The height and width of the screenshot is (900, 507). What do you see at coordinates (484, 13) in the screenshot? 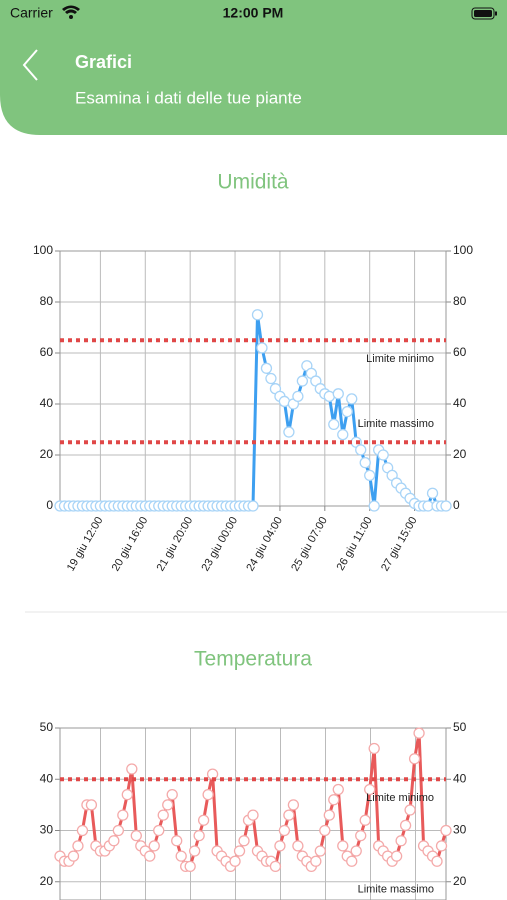
I see `battery-icon` at bounding box center [484, 13].